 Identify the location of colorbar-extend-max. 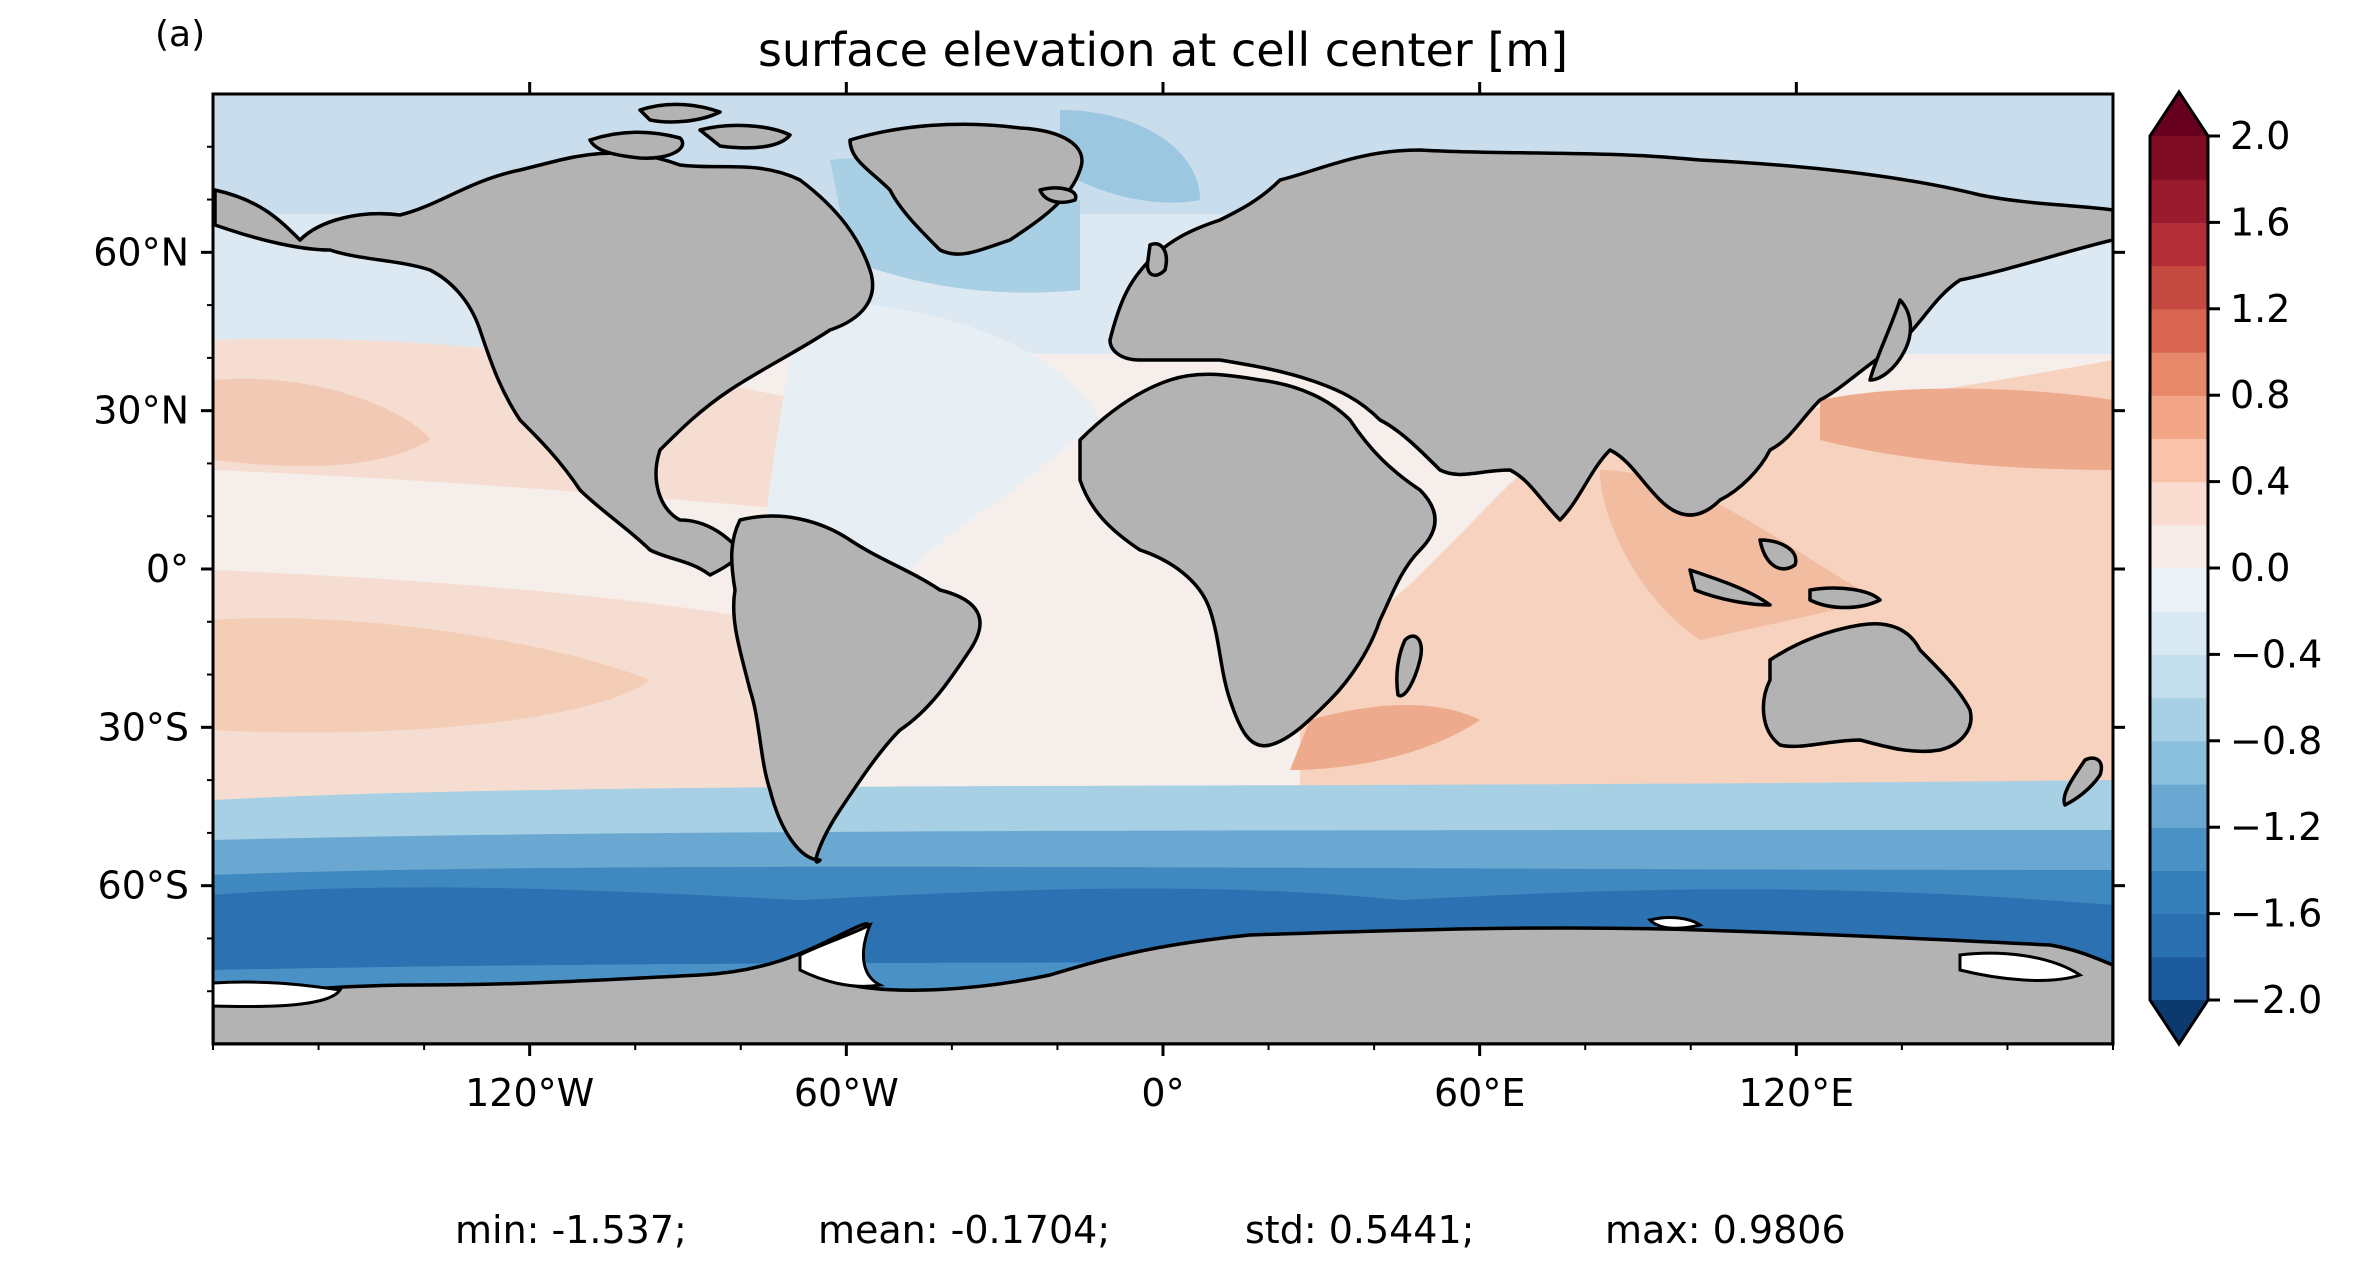
(2179, 114).